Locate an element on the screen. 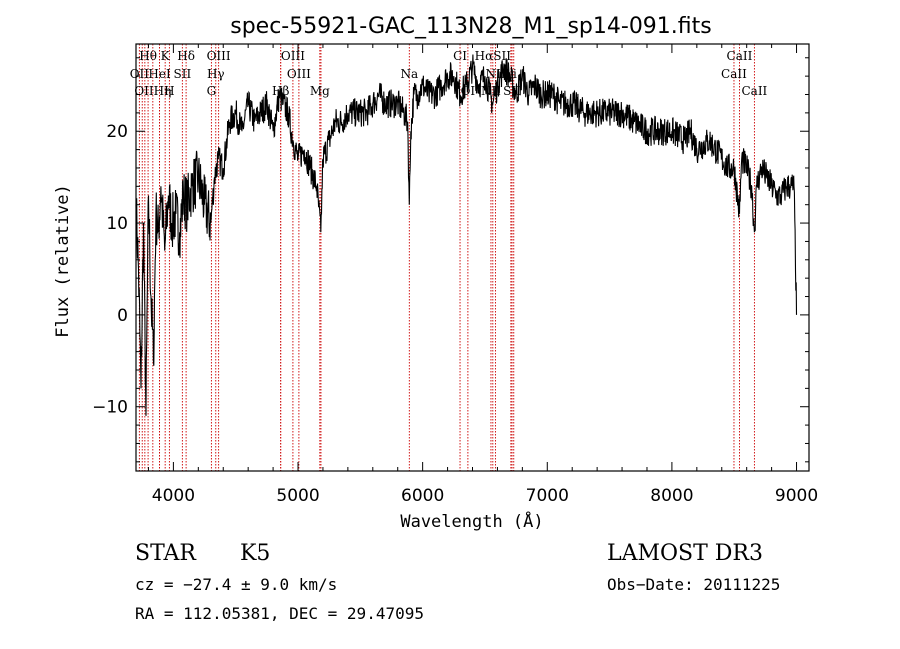 Image resolution: width=900 pixels, height=649 pixels. marker-label: OIIHη is located at coordinates (152, 91).